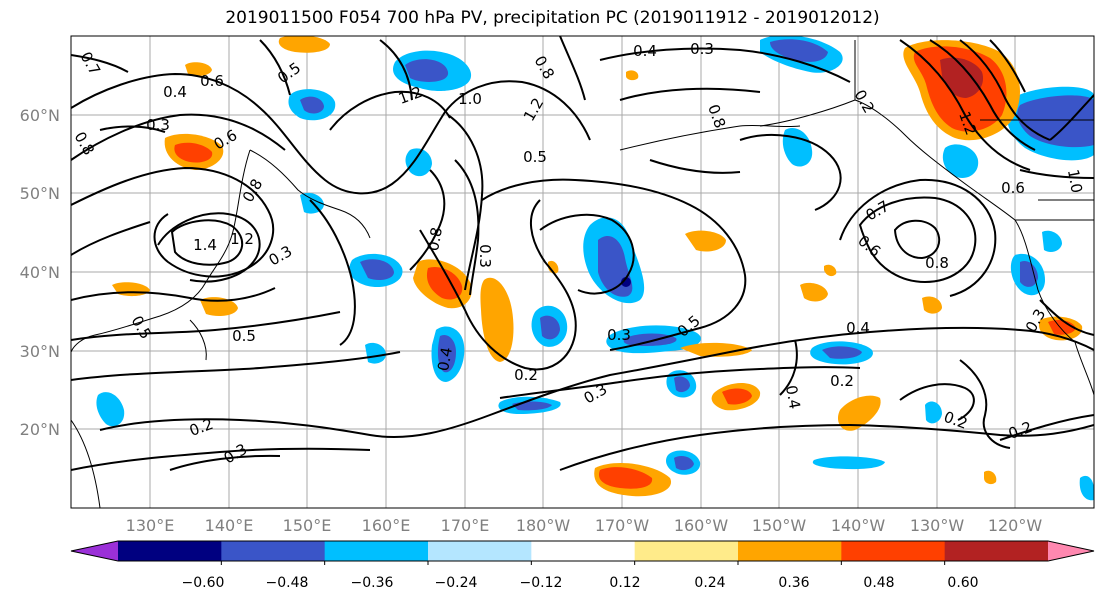 This screenshot has width=1105, height=601. Describe the element at coordinates (709, 583) in the screenshot. I see `colorbar-tick-label: 0.24` at that location.